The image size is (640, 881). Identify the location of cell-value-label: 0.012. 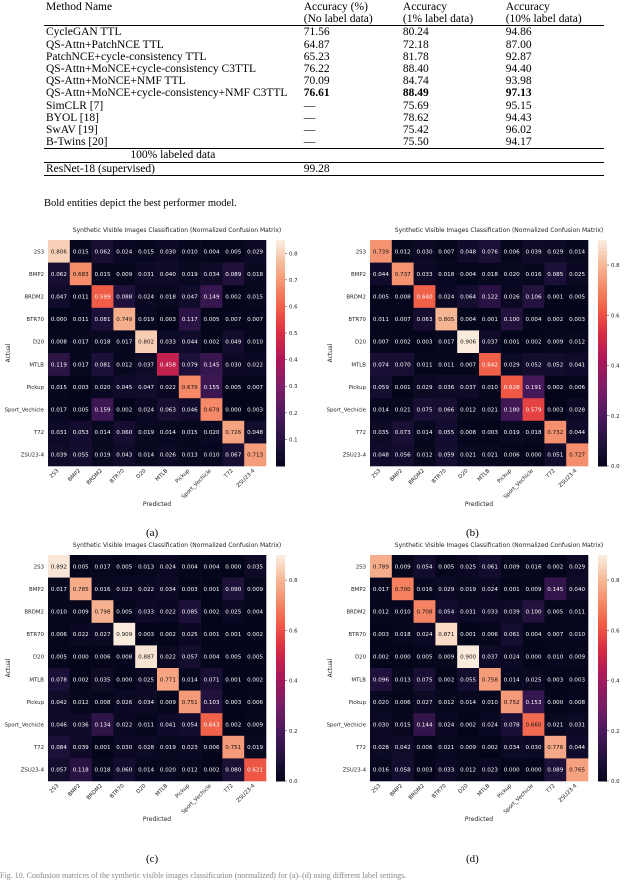
(81, 703).